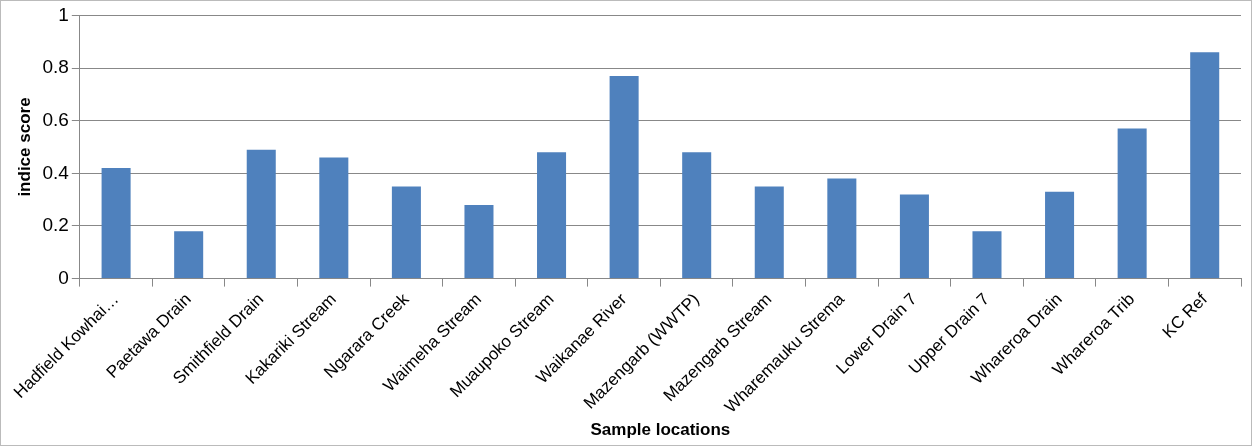 This screenshot has width=1252, height=446. I want to click on x-axis-title: Sample locations, so click(660, 430).